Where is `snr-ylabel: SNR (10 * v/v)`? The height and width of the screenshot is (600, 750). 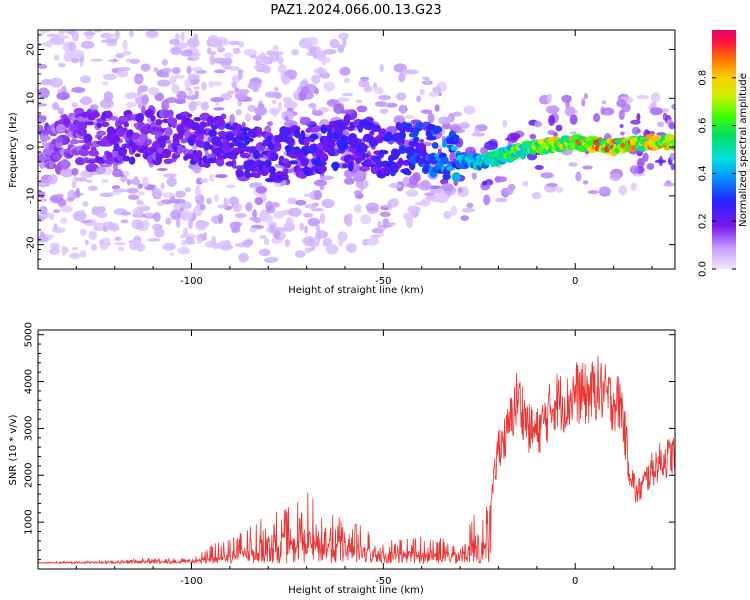
snr-ylabel: SNR (10 * v/v) is located at coordinates (13, 449).